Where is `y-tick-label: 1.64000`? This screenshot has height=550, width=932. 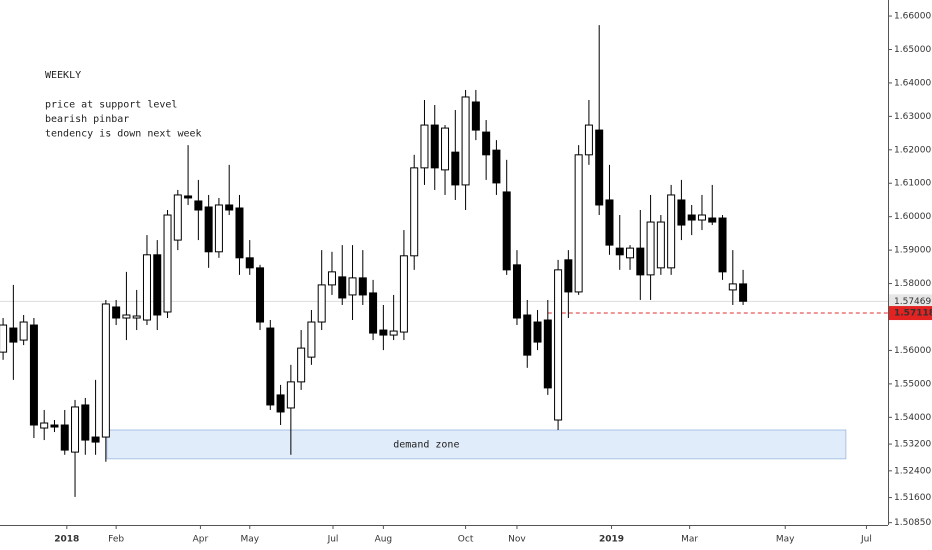 y-tick-label: 1.64000 is located at coordinates (912, 83).